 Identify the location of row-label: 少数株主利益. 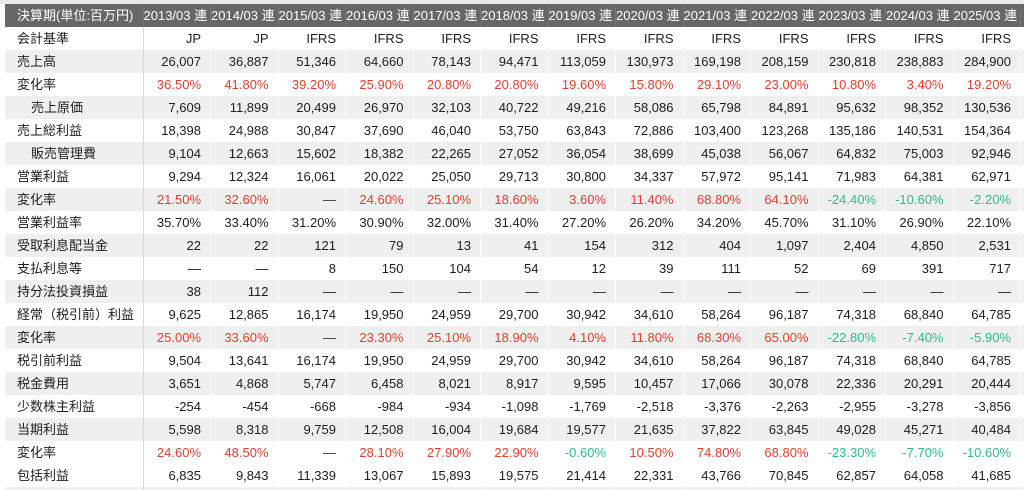
(74, 406).